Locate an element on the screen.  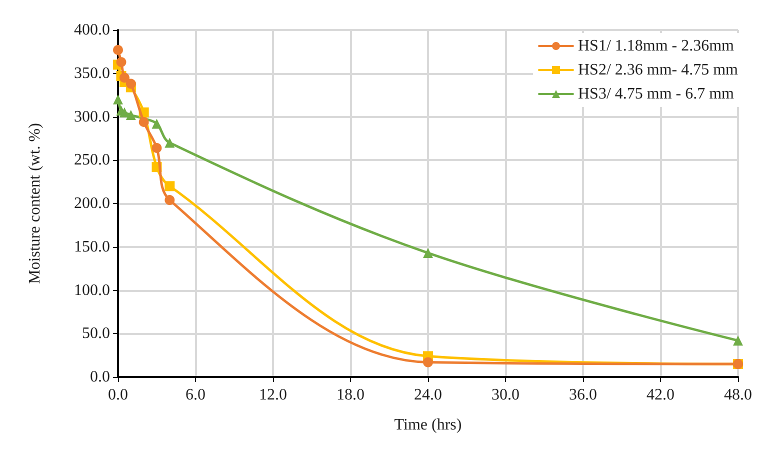
y-tick-label: 0.0 is located at coordinates (100, 377).